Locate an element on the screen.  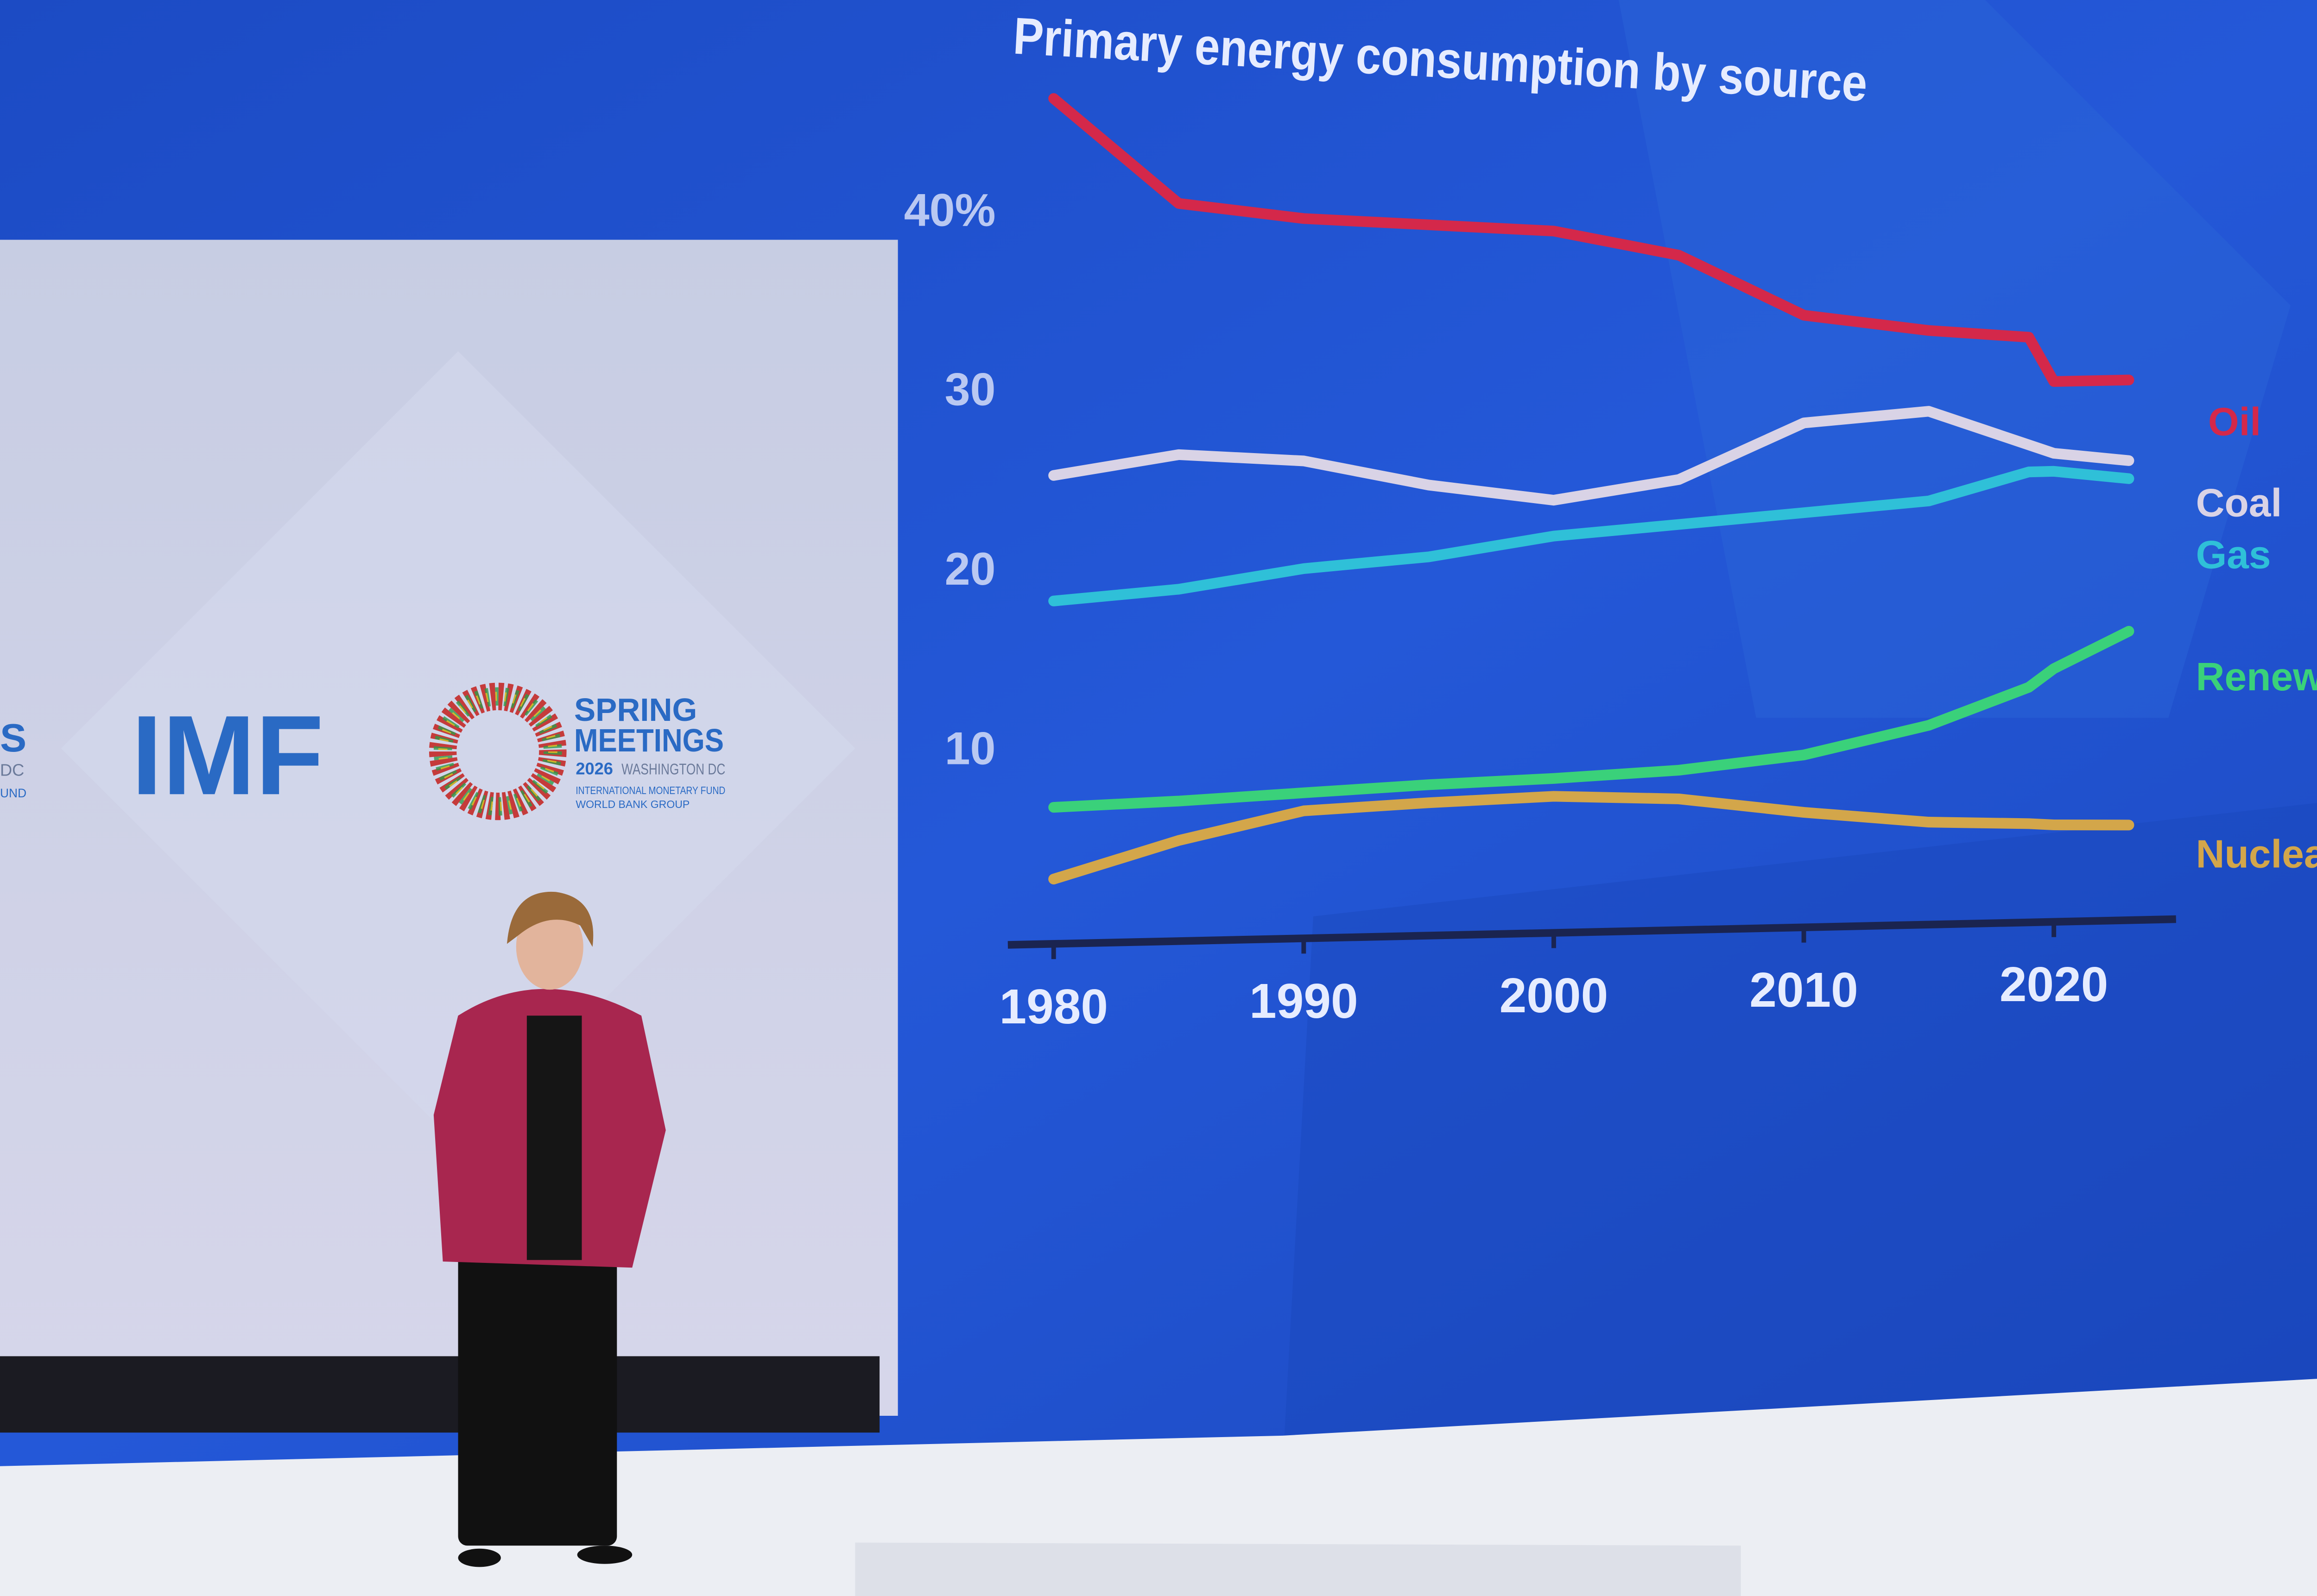
series-line-oil is located at coordinates (1591, 240).